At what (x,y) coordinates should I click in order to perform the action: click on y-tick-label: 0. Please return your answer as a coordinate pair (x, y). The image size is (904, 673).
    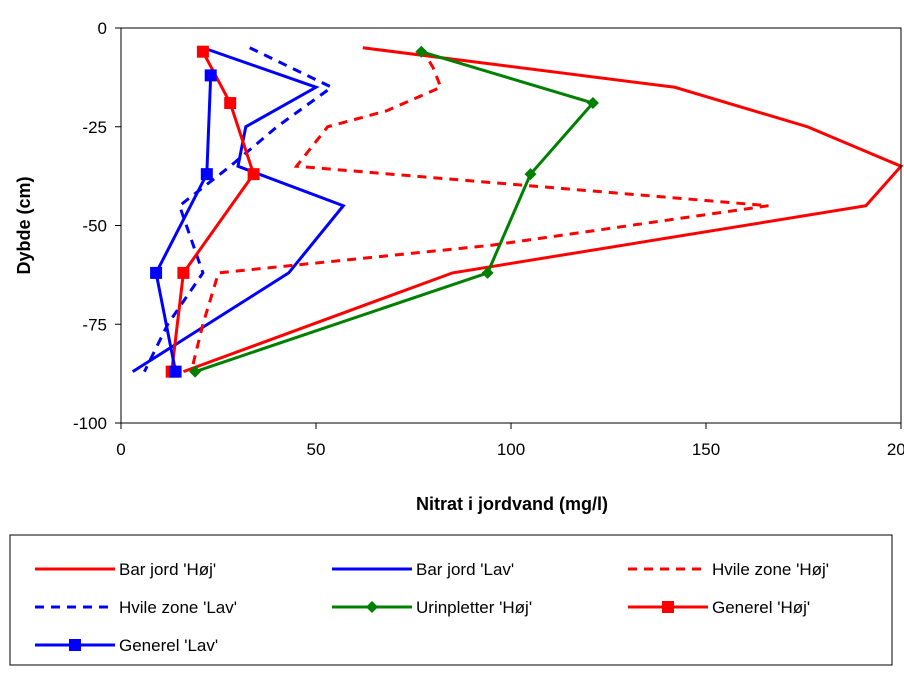
    Looking at the image, I should click on (102, 28).